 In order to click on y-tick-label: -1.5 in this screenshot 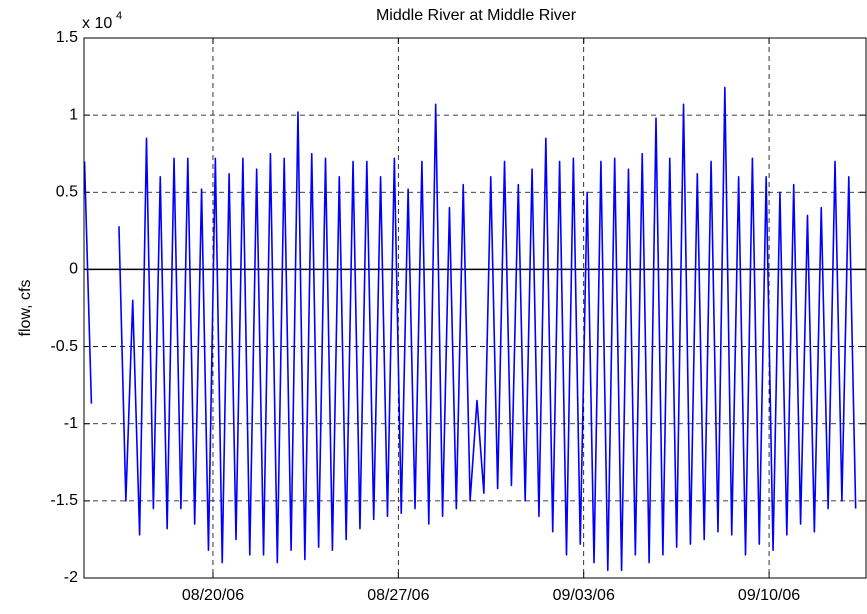, I will do `click(64, 500)`.